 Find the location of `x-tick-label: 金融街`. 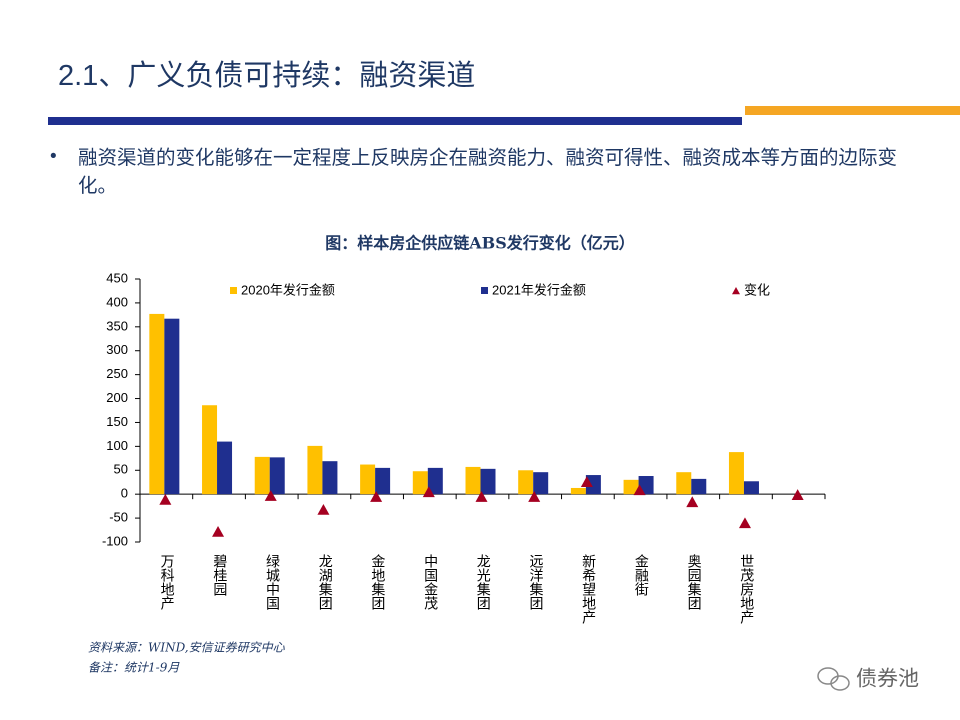

x-tick-label: 金融街 is located at coordinates (642, 575).